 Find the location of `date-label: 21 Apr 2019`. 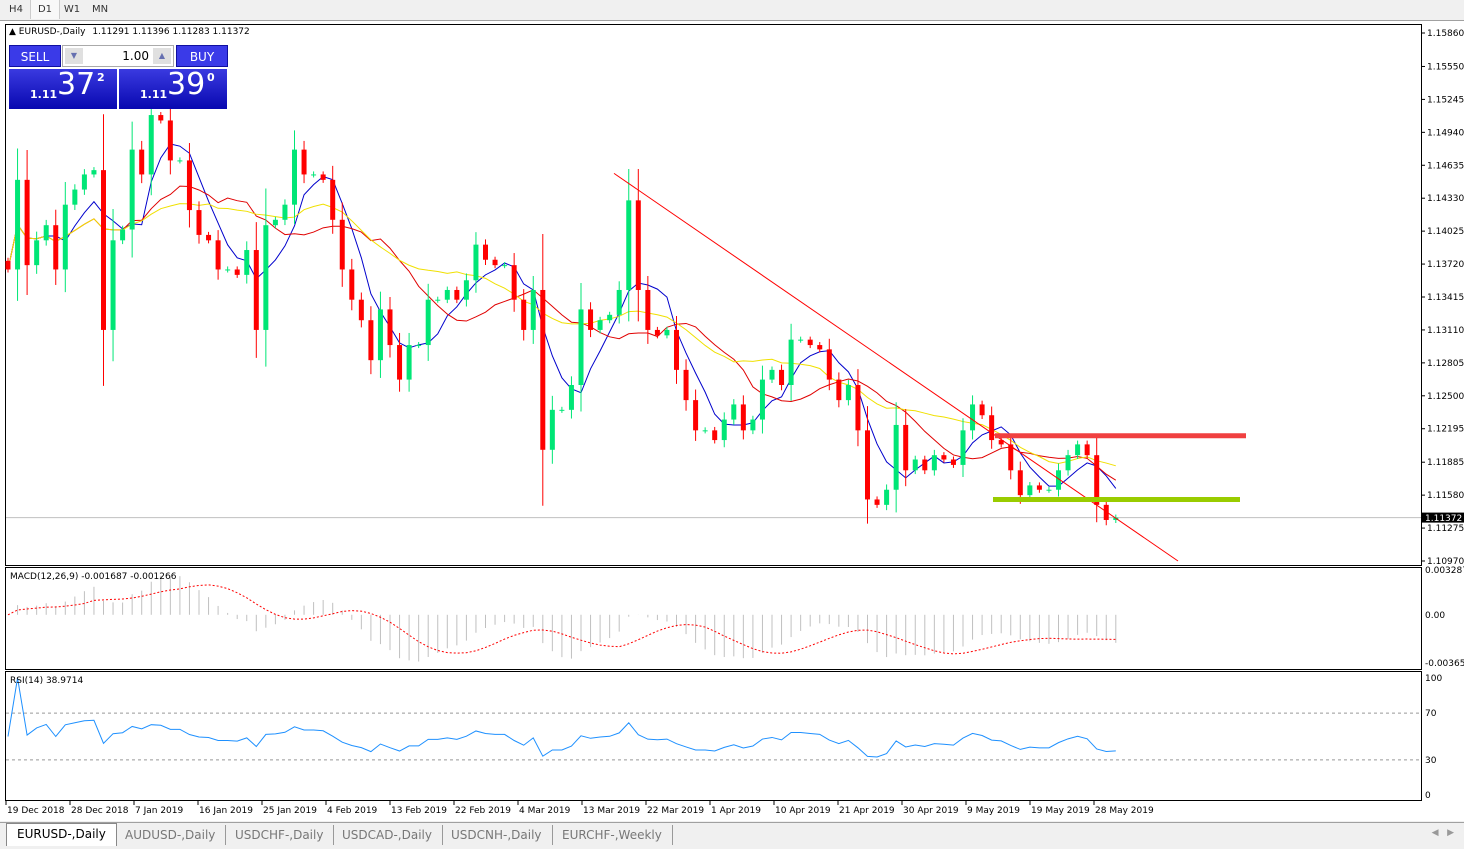

date-label: 21 Apr 2019 is located at coordinates (867, 811).